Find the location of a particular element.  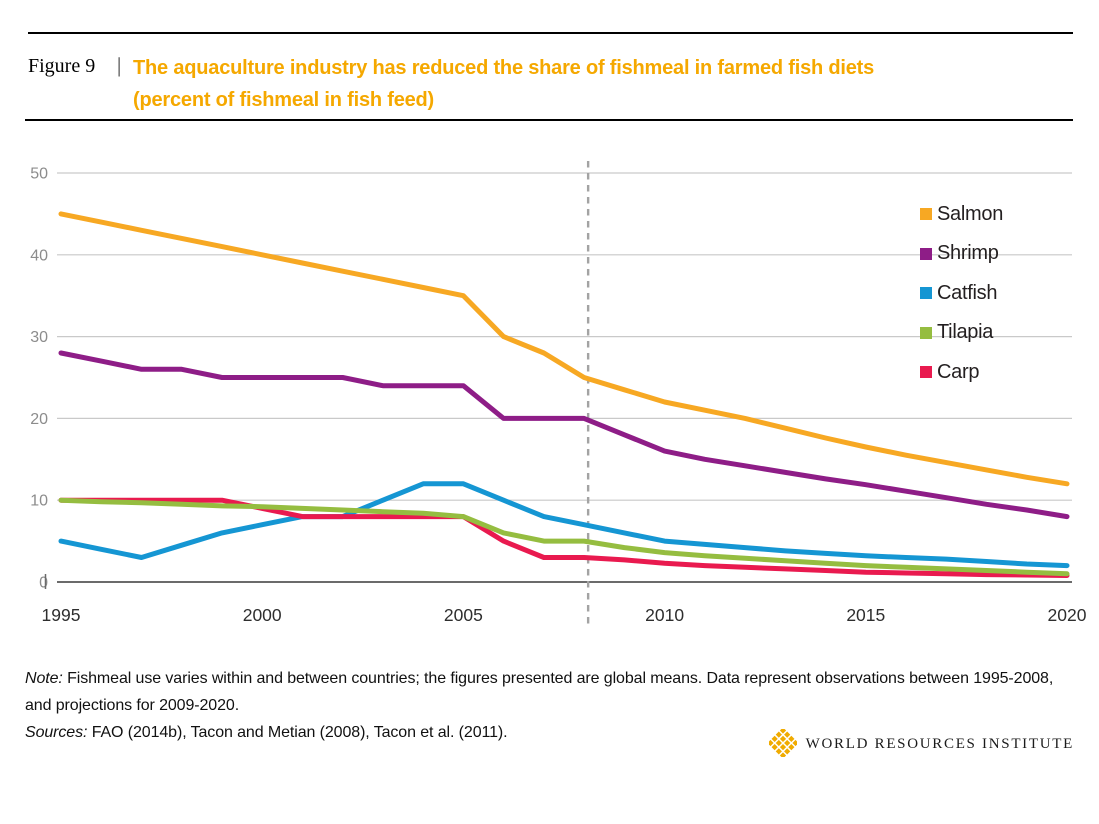

note-label: Note: is located at coordinates (44, 678).